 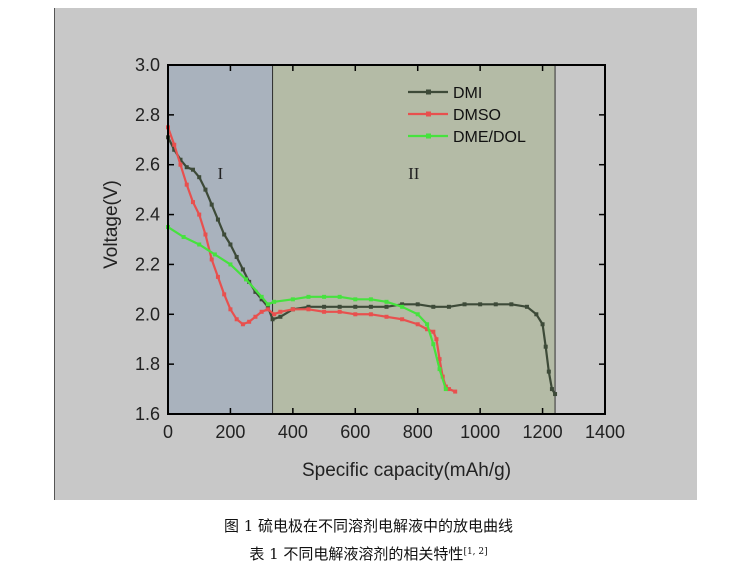 I want to click on legend: DMI DMSO DME/DOL, so click(x=467, y=115).